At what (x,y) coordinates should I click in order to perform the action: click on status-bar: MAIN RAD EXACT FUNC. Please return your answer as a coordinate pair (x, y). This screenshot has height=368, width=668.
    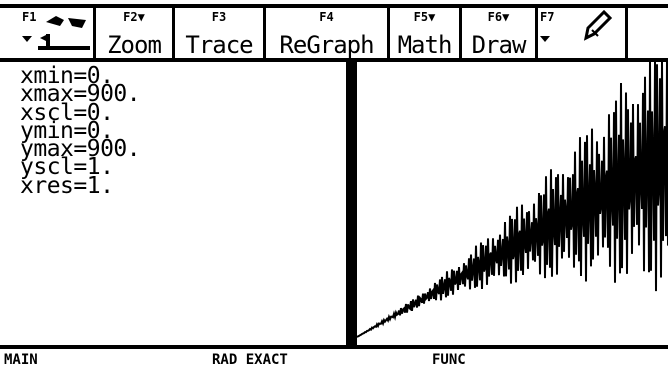
    Looking at the image, I should click on (334, 356).